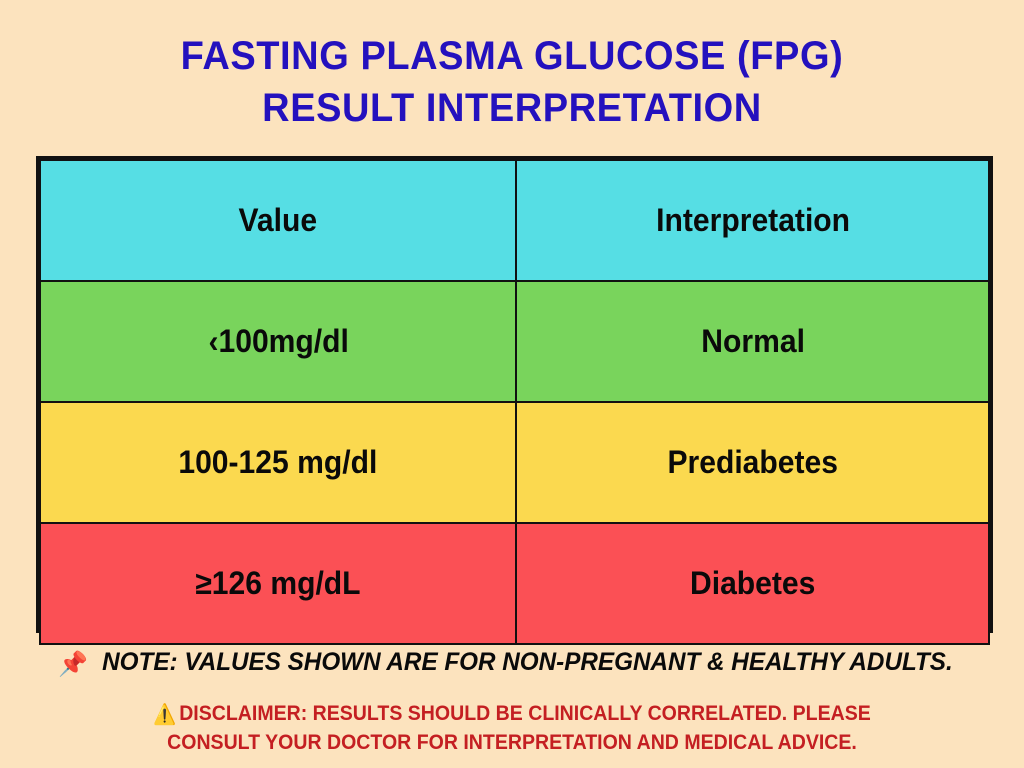  I want to click on title-line-1: FASTING PLASMA GLUCOSE (FPG), so click(512, 56).